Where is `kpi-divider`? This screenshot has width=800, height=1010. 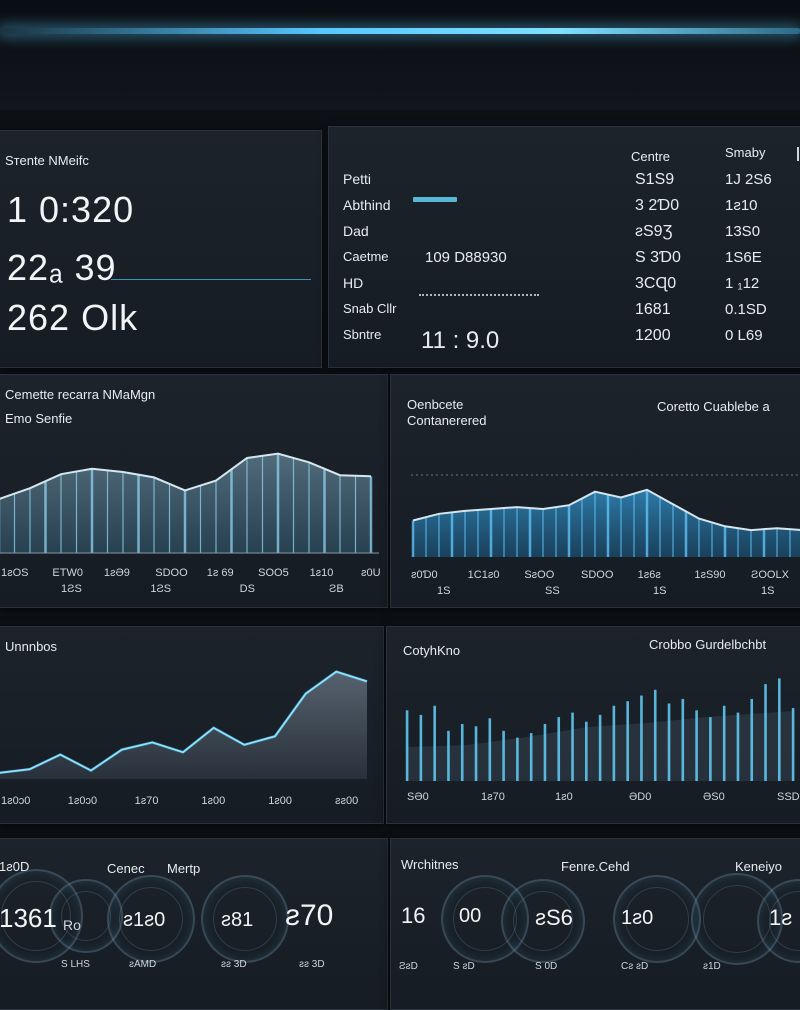 kpi-divider is located at coordinates (211, 279).